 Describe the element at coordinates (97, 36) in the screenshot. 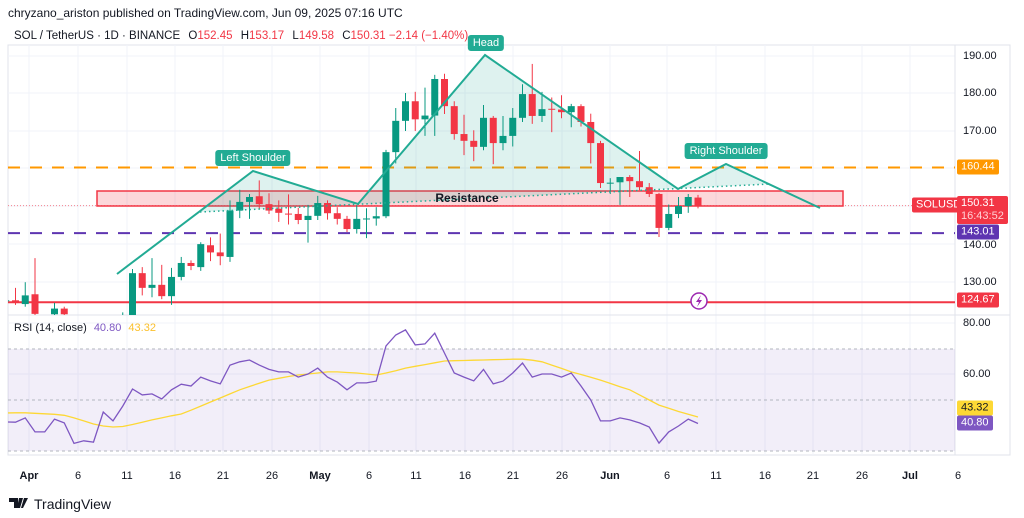

I see `symbol-name: SOL / TetherUS · 1D · BINANCE` at that location.